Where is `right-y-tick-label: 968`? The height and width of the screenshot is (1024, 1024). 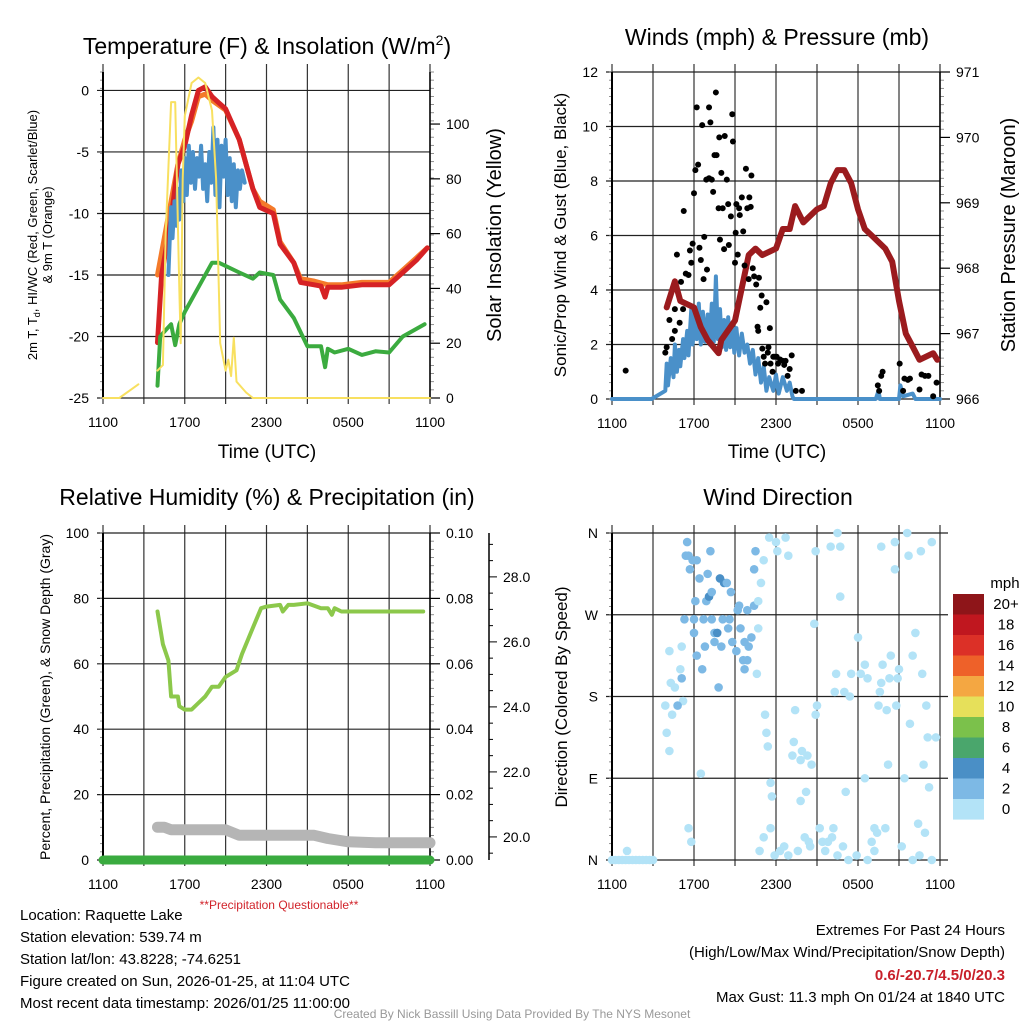
right-y-tick-label: 968 is located at coordinates (968, 268).